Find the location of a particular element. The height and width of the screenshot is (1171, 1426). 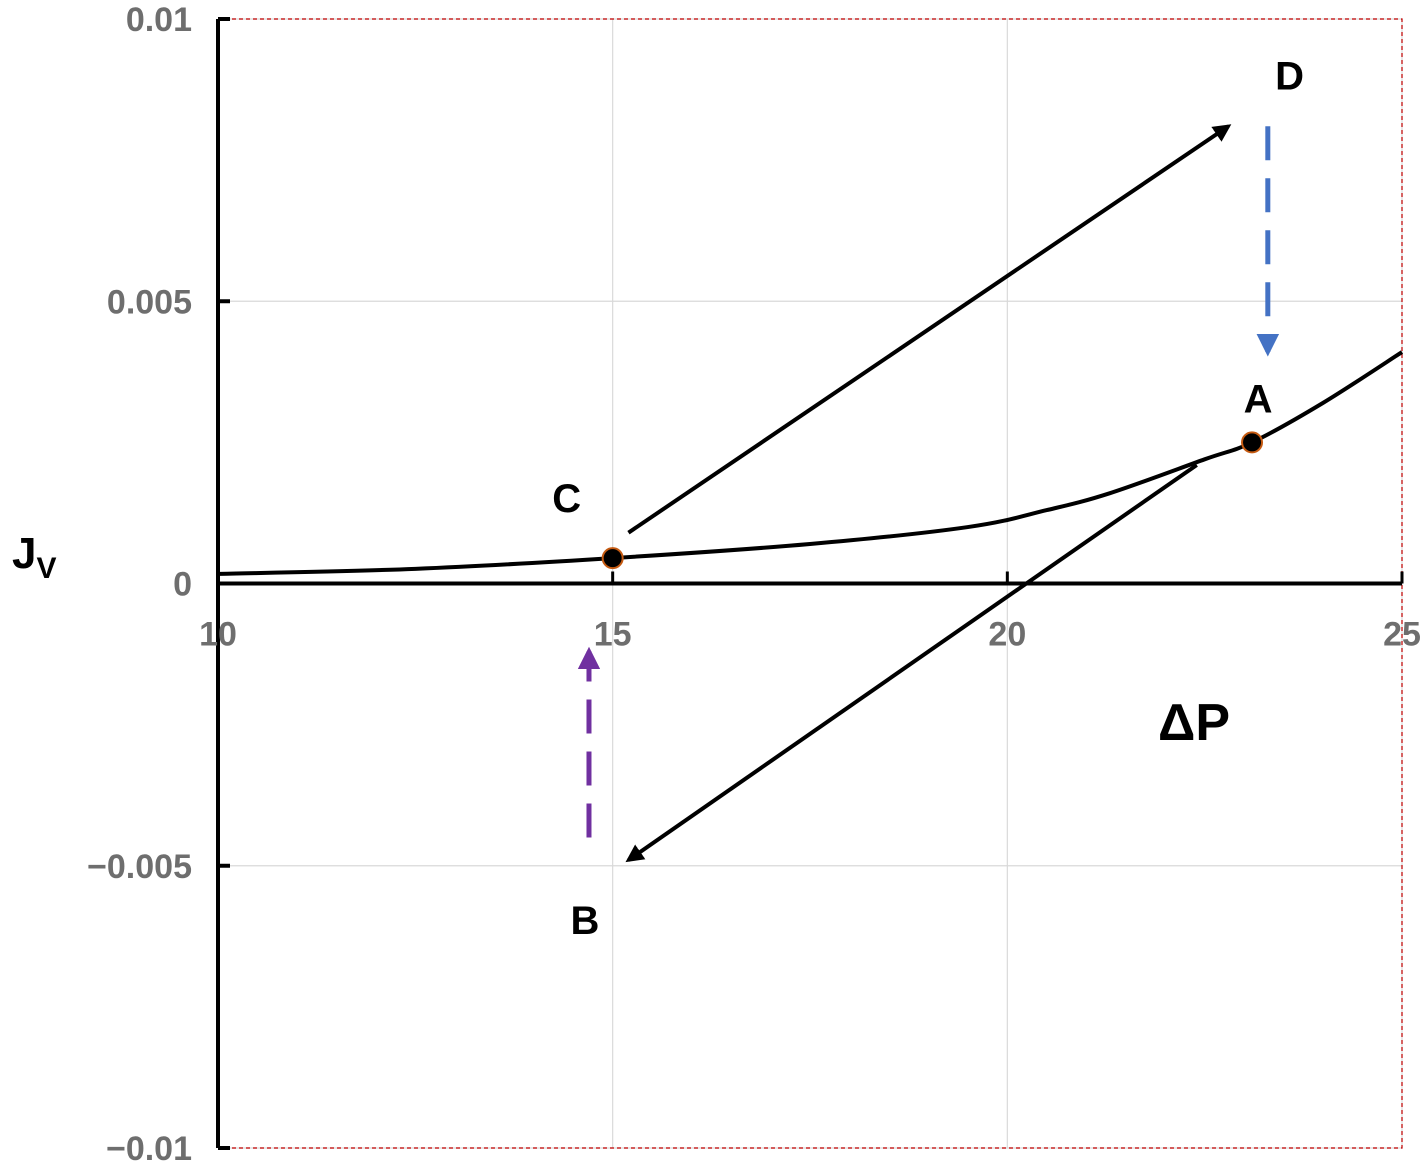

point-label-B: B is located at coordinates (585, 921).